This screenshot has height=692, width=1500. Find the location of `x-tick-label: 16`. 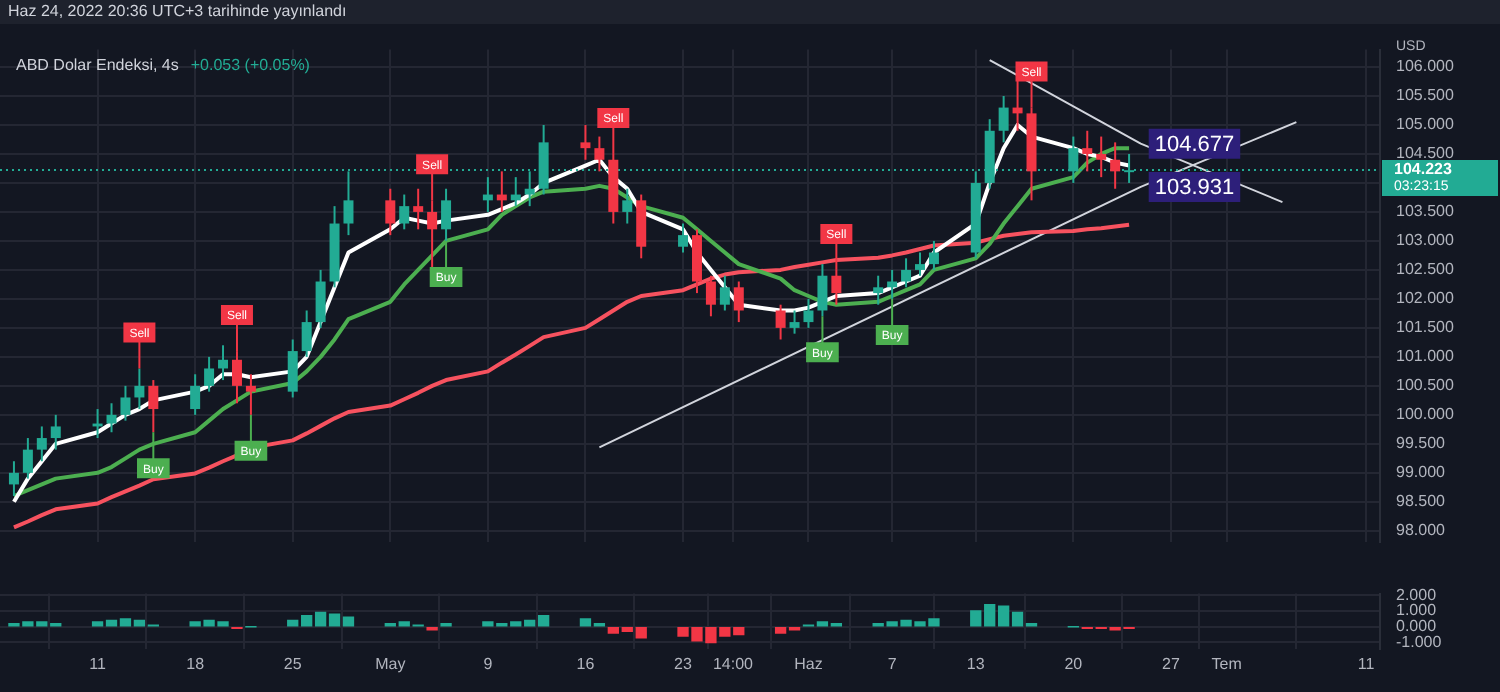

x-tick-label: 16 is located at coordinates (586, 663).